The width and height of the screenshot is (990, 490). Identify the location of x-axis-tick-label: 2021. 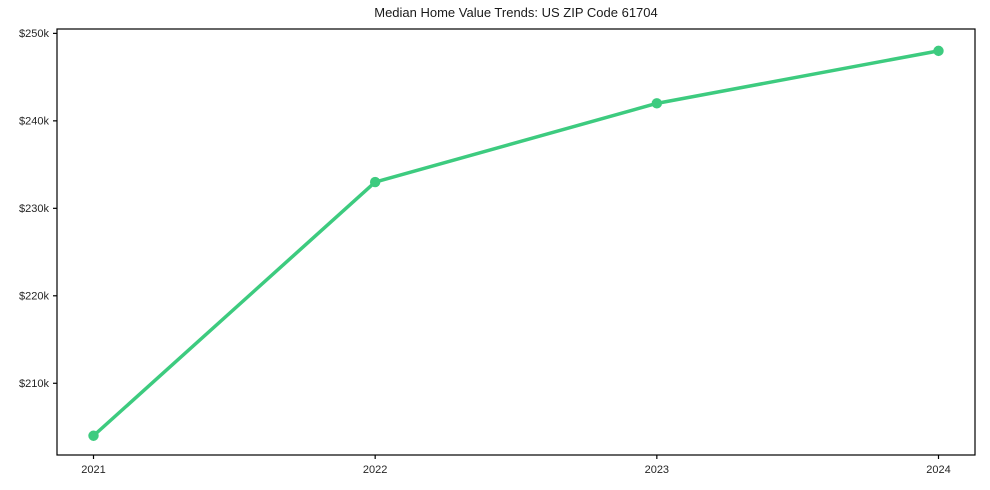
(93, 470).